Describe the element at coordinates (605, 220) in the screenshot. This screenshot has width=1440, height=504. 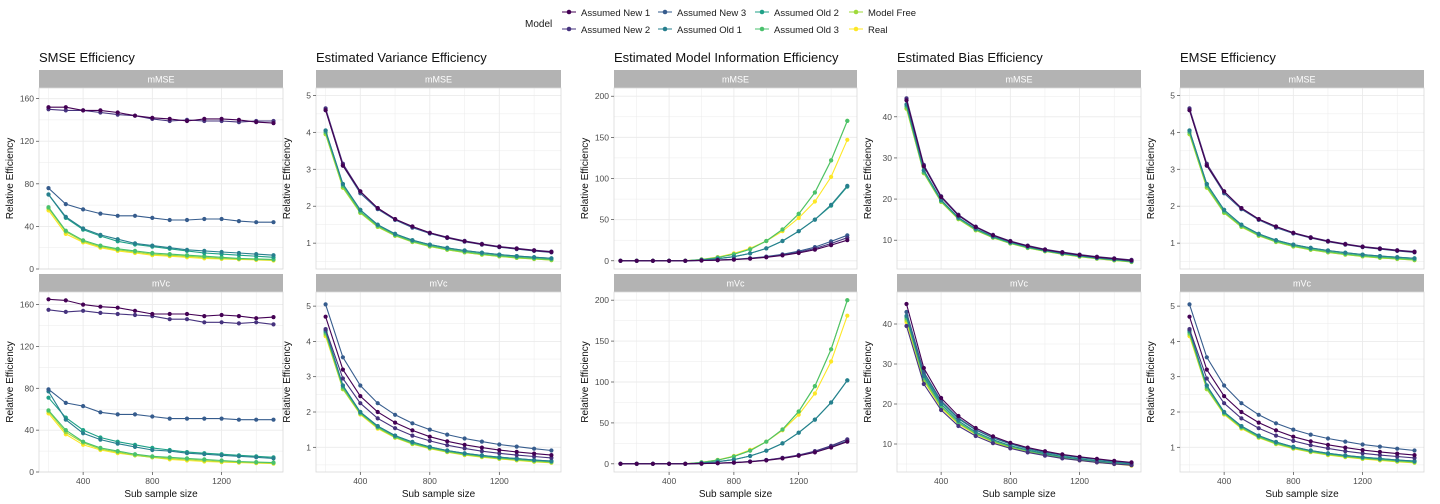
I see `y-tick-label: 50` at that location.